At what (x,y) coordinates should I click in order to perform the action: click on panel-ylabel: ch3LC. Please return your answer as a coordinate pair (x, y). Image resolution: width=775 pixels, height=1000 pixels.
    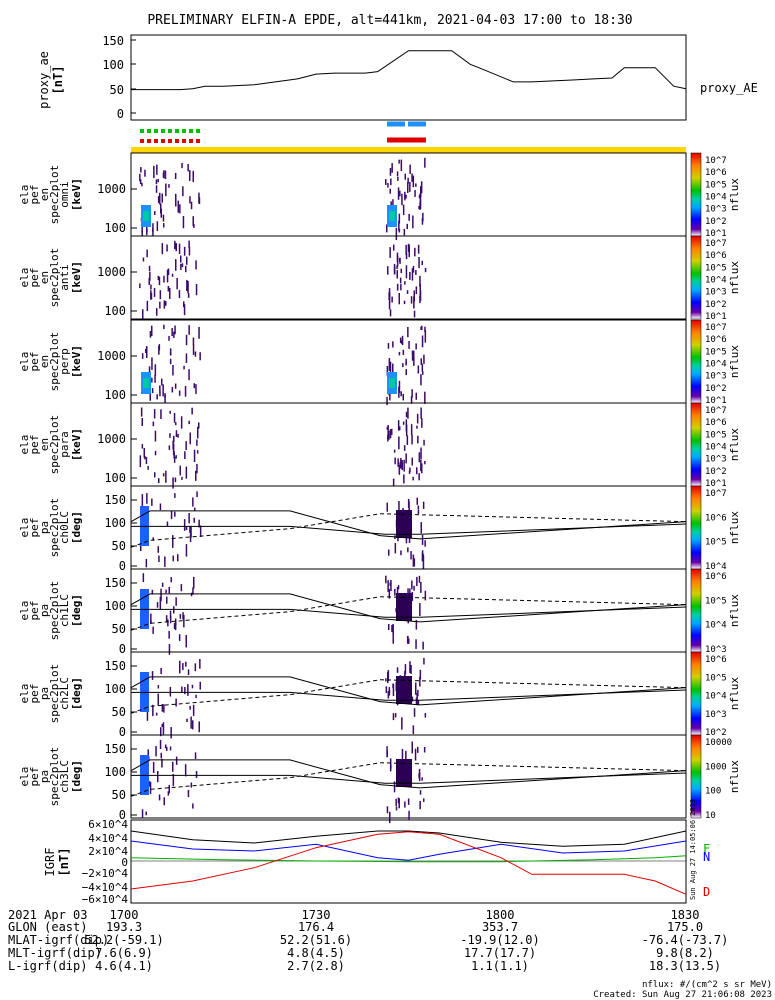
    Looking at the image, I should click on (64, 776).